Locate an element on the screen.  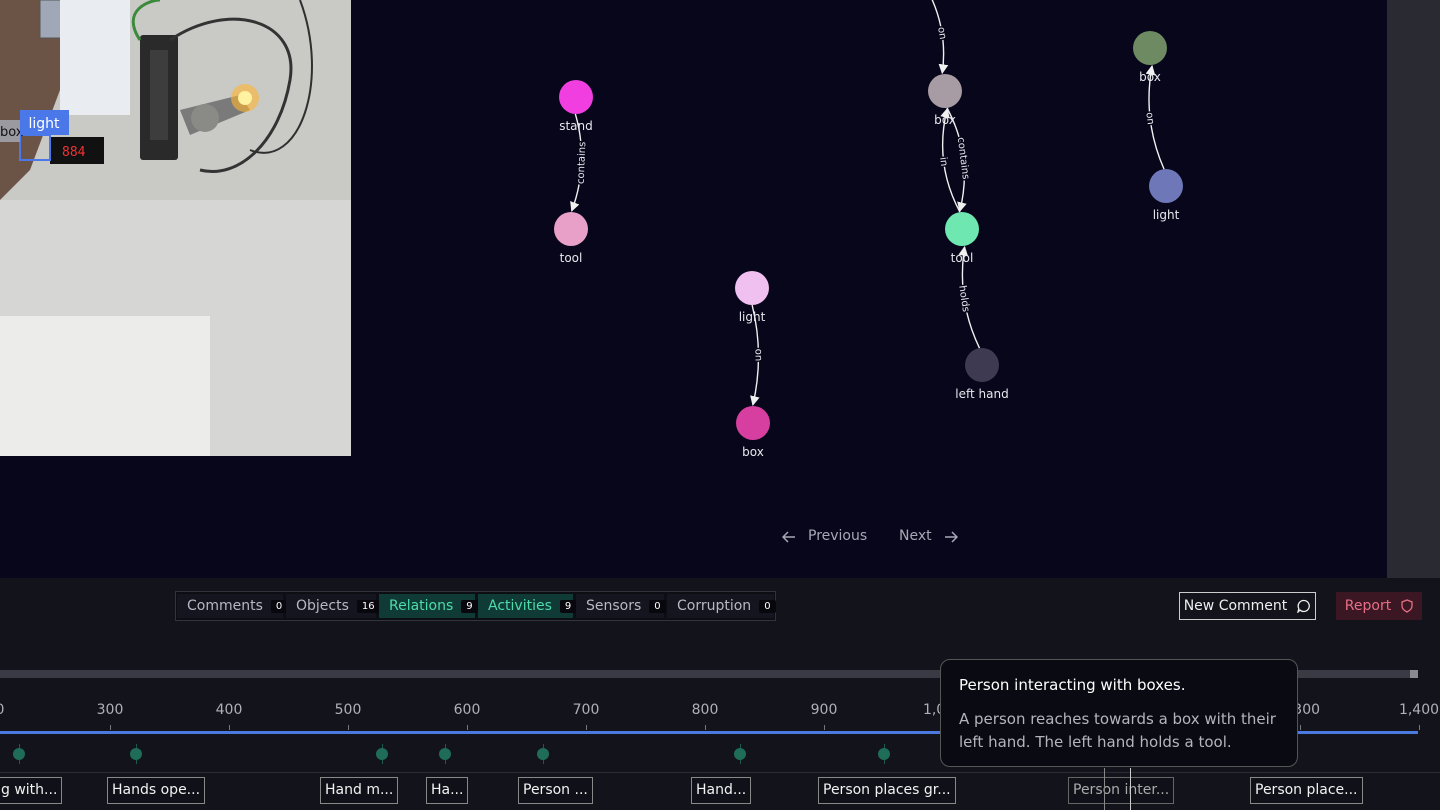
timeline-track is located at coordinates (709, 732).